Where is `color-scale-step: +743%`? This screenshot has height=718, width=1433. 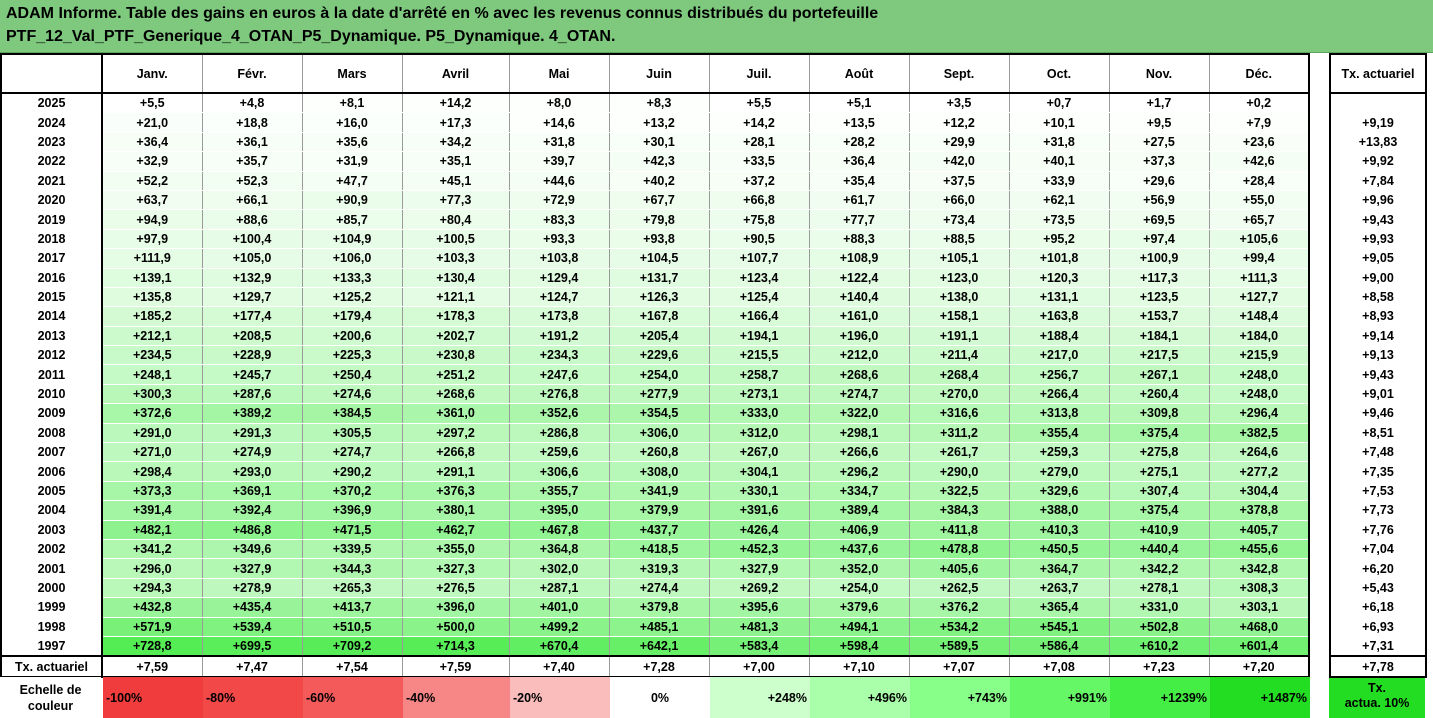
color-scale-step: +743% is located at coordinates (960, 697).